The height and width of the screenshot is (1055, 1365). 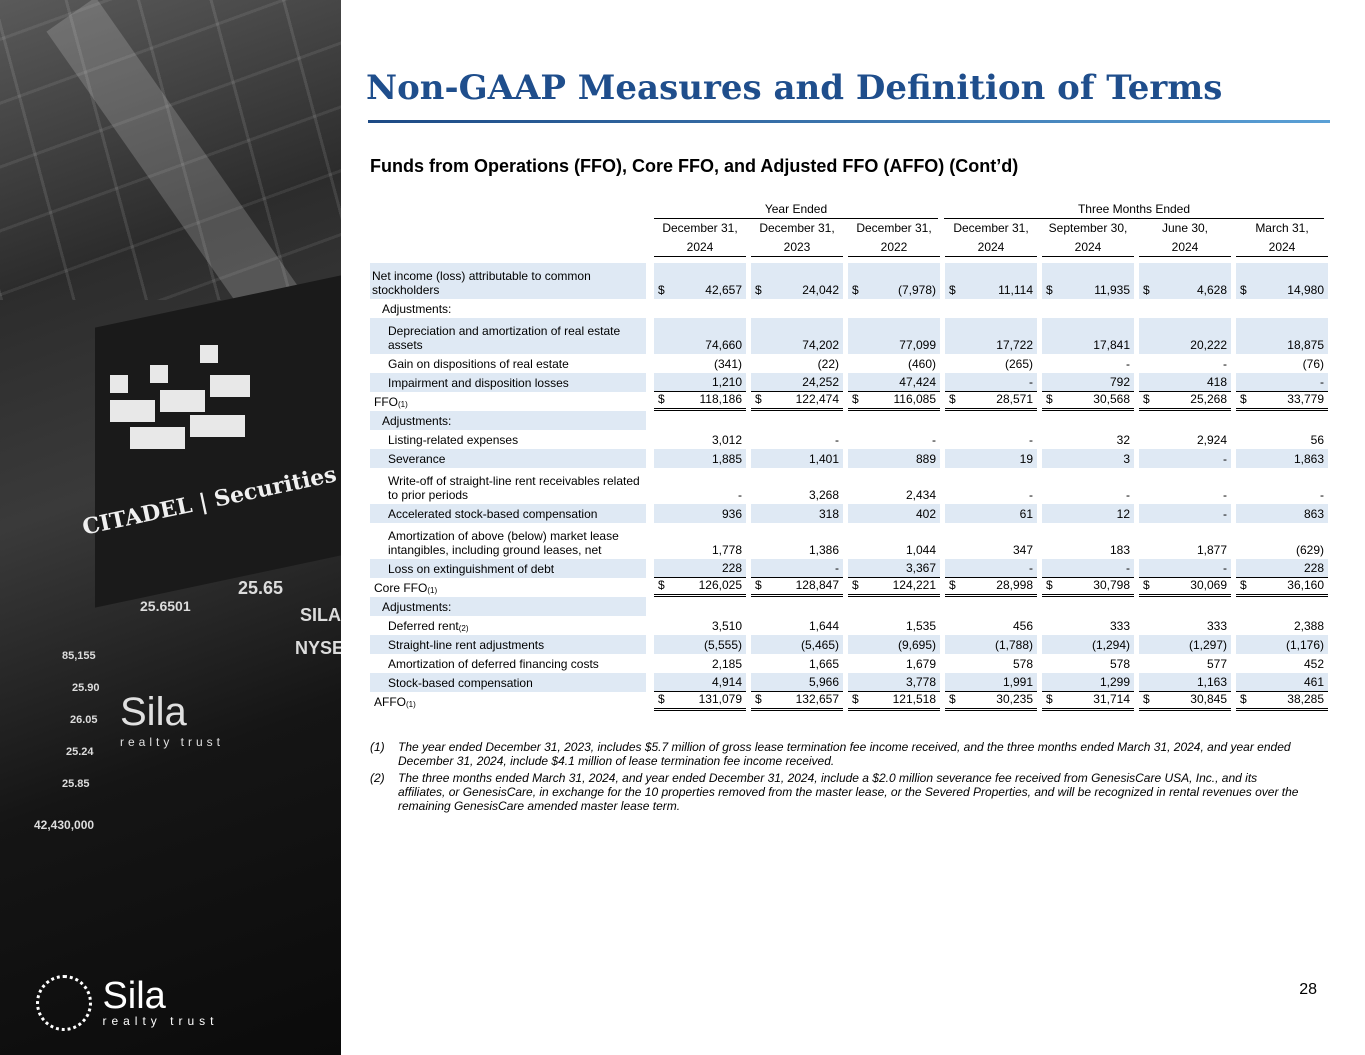 What do you see at coordinates (991, 336) in the screenshot?
I see `table-cell: 17,722` at bounding box center [991, 336].